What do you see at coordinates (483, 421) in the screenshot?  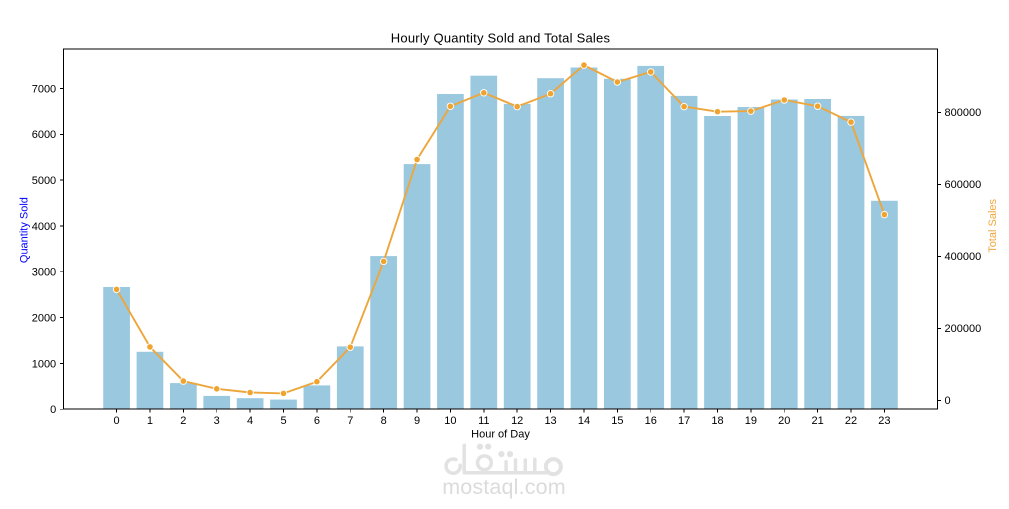 I see `svg-text: 11` at bounding box center [483, 421].